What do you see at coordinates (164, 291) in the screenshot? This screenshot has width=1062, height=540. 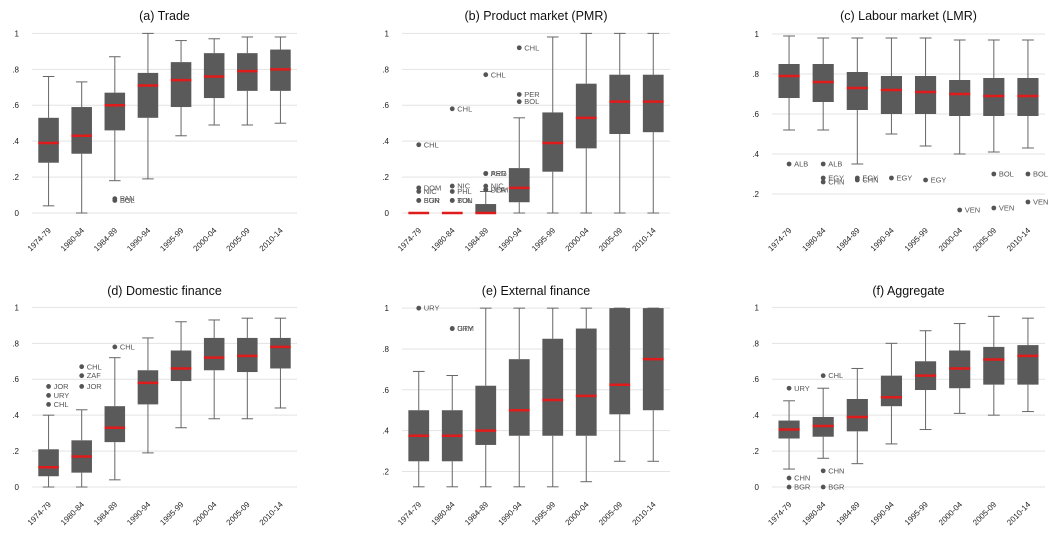 I see `panel-title: (d) Domestic finance` at bounding box center [164, 291].